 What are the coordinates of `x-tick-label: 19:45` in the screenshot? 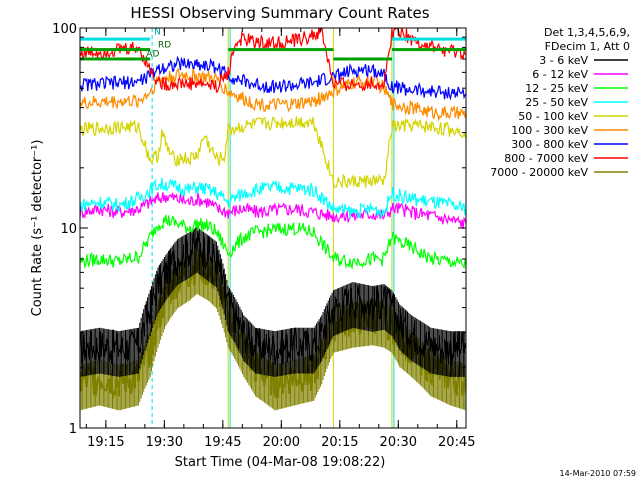 It's located at (222, 442).